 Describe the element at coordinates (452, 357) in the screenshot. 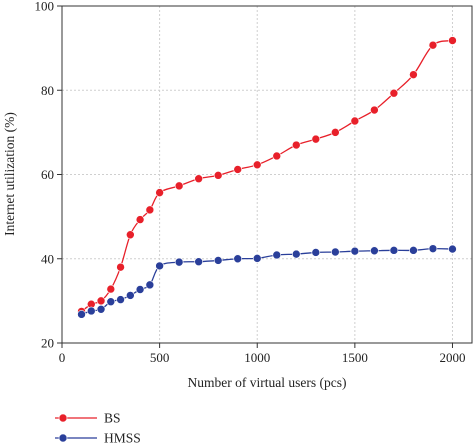

I see `x-tick-label: 2000` at that location.